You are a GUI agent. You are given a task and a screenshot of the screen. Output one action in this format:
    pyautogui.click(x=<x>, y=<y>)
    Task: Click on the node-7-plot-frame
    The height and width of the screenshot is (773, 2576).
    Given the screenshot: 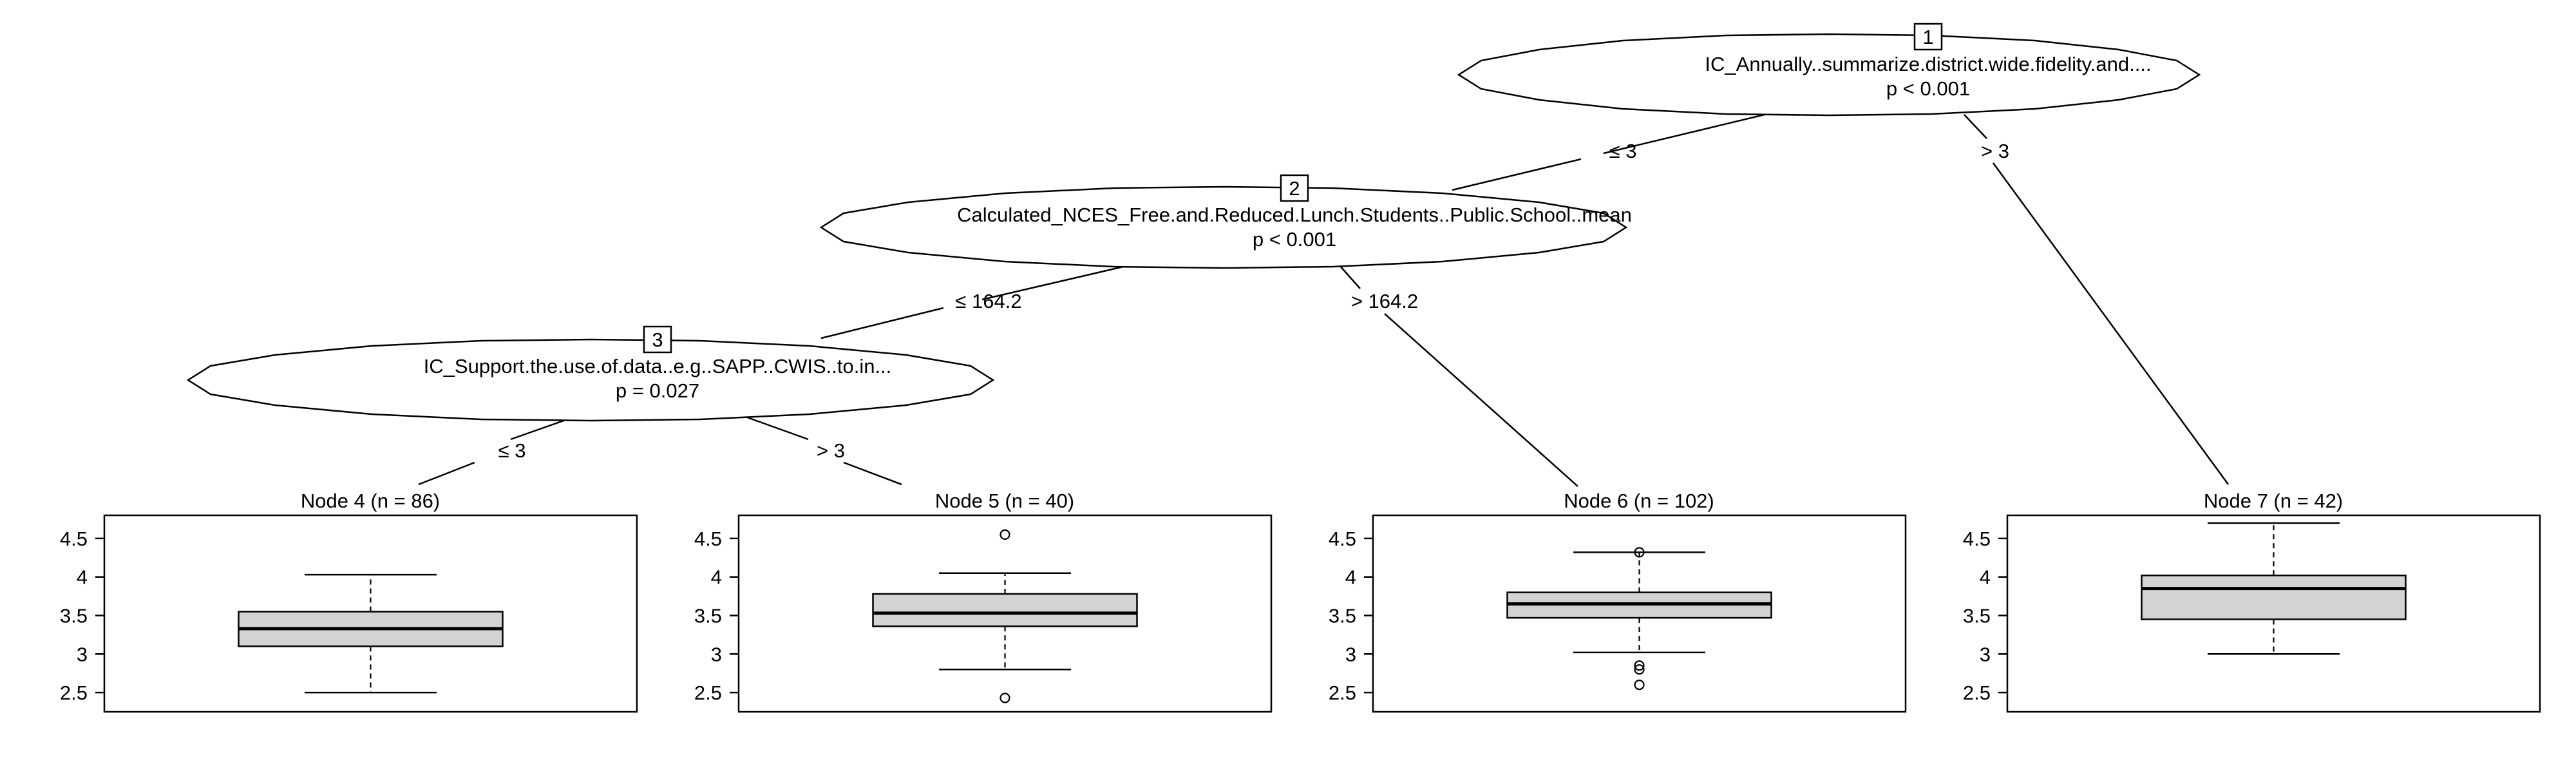 What is the action you would take?
    pyautogui.click(x=2273, y=613)
    